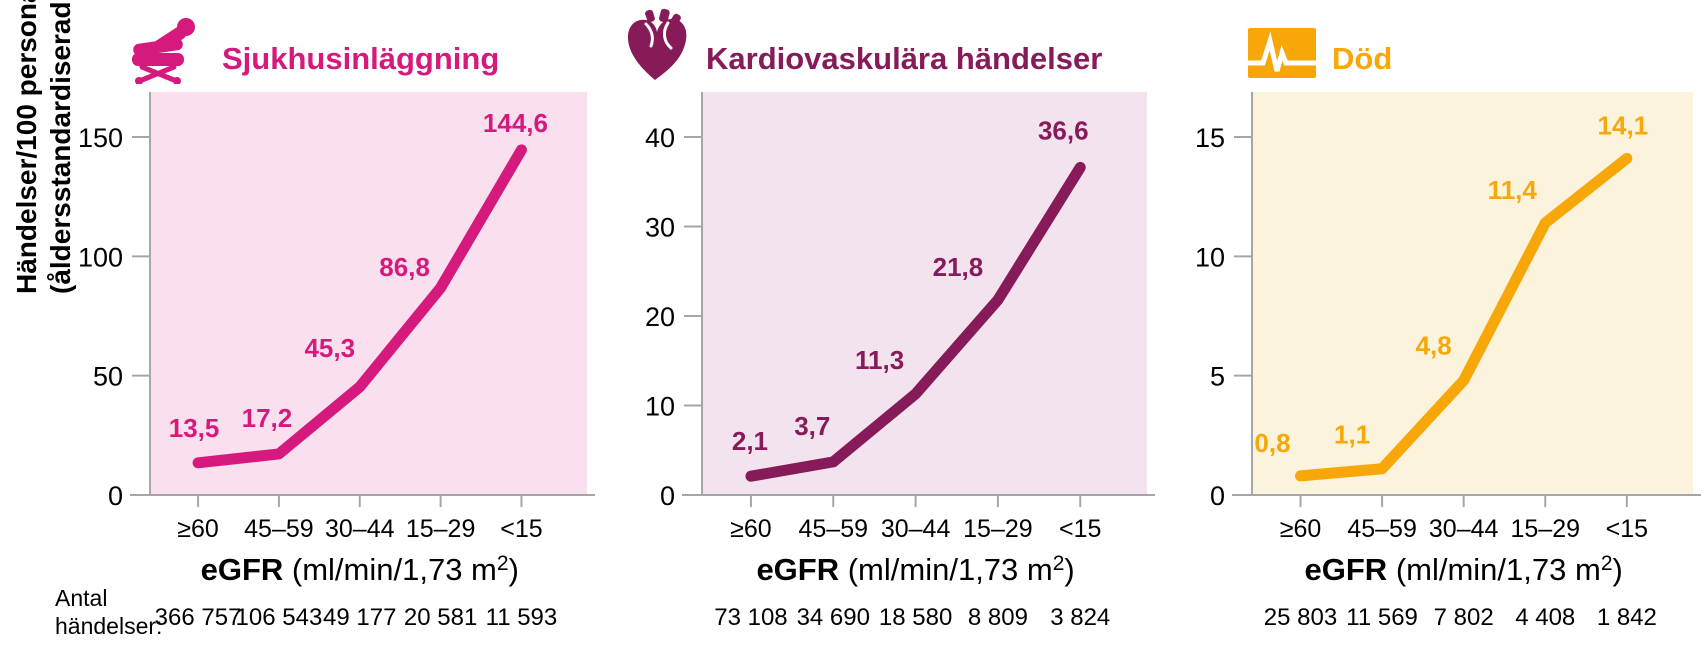  What do you see at coordinates (915, 617) in the screenshot?
I see `event-count: 18 580` at bounding box center [915, 617].